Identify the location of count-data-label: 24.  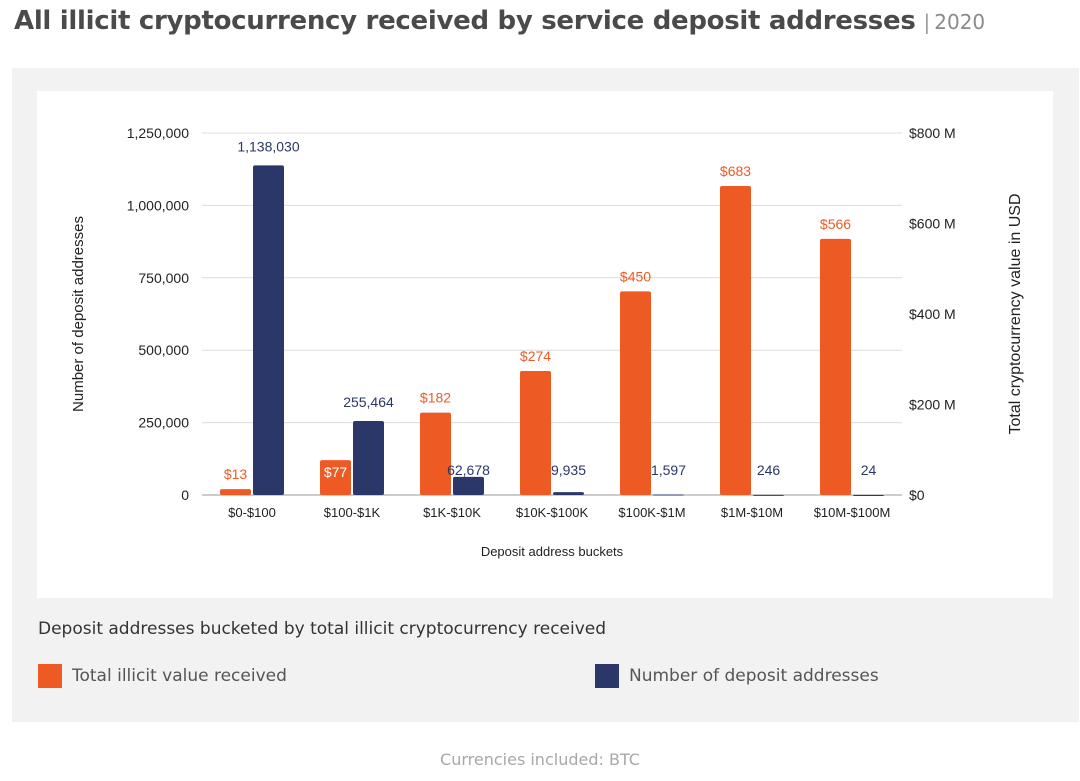
(869, 470).